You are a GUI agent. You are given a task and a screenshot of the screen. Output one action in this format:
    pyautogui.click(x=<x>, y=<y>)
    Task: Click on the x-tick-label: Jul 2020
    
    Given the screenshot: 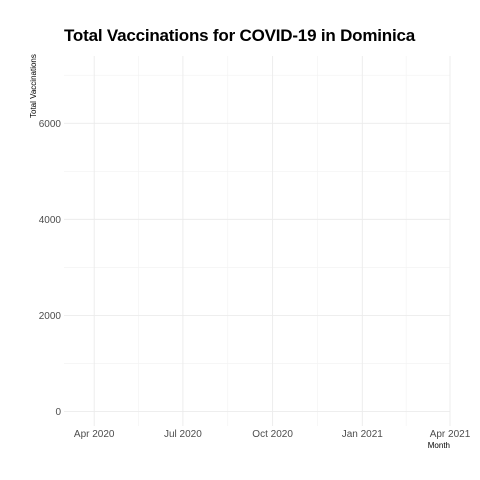 What is the action you would take?
    pyautogui.click(x=183, y=434)
    